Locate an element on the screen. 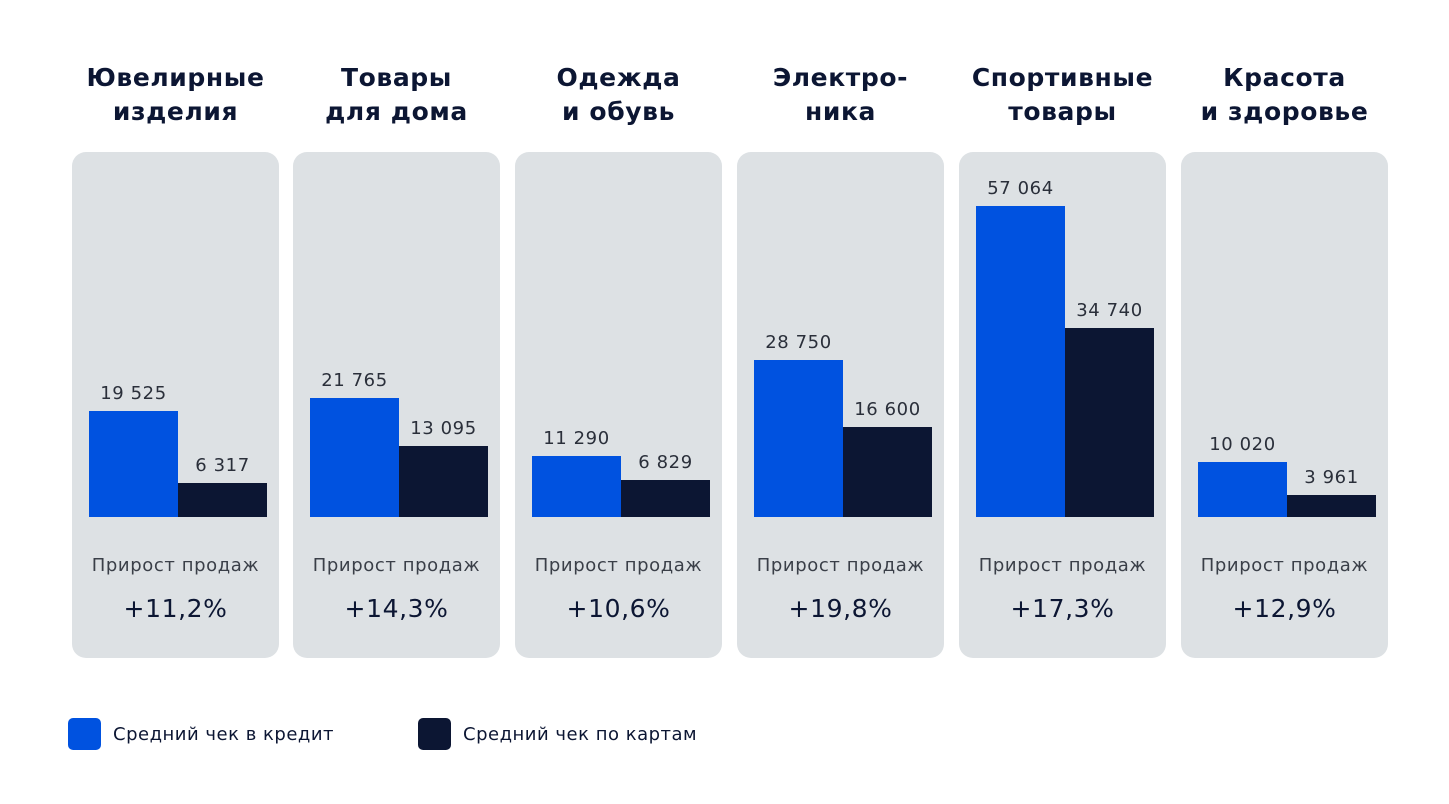 The image size is (1449, 804). category-plot: 10 020 3 961 is located at coordinates (1287, 334).